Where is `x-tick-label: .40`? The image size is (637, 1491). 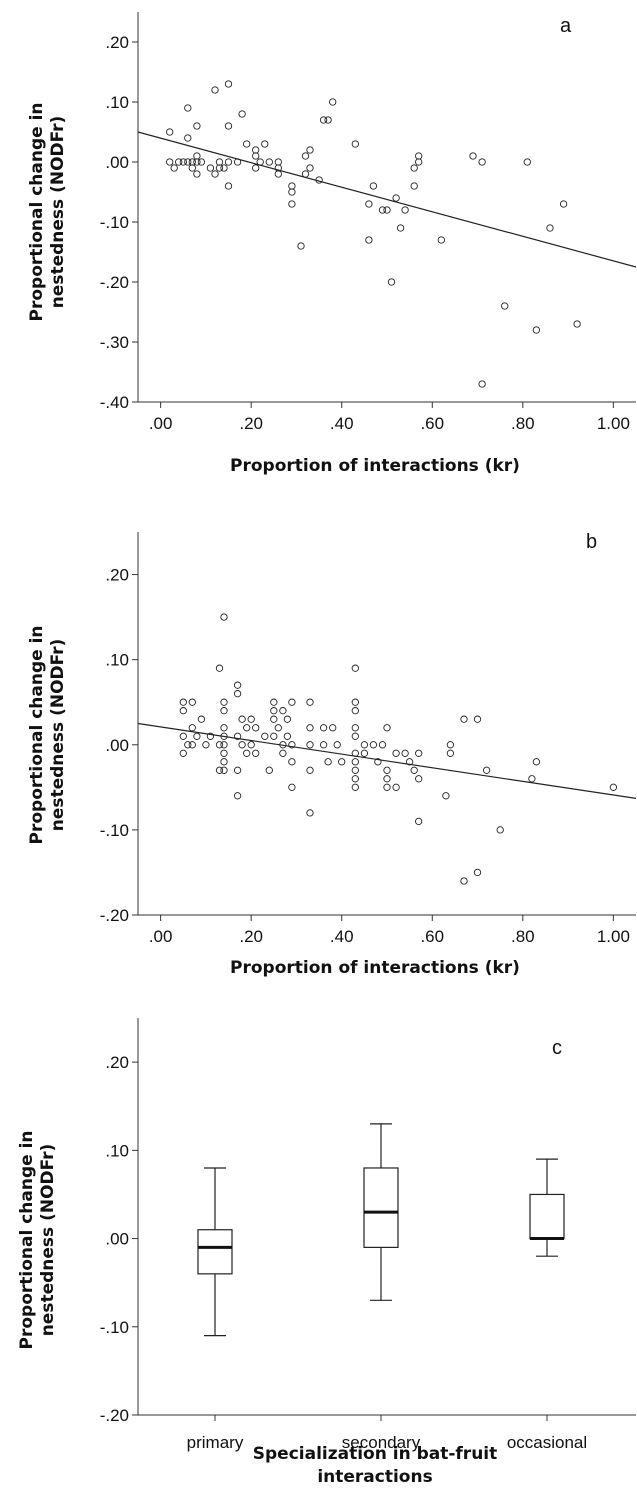 x-tick-label: .40 is located at coordinates (342, 423).